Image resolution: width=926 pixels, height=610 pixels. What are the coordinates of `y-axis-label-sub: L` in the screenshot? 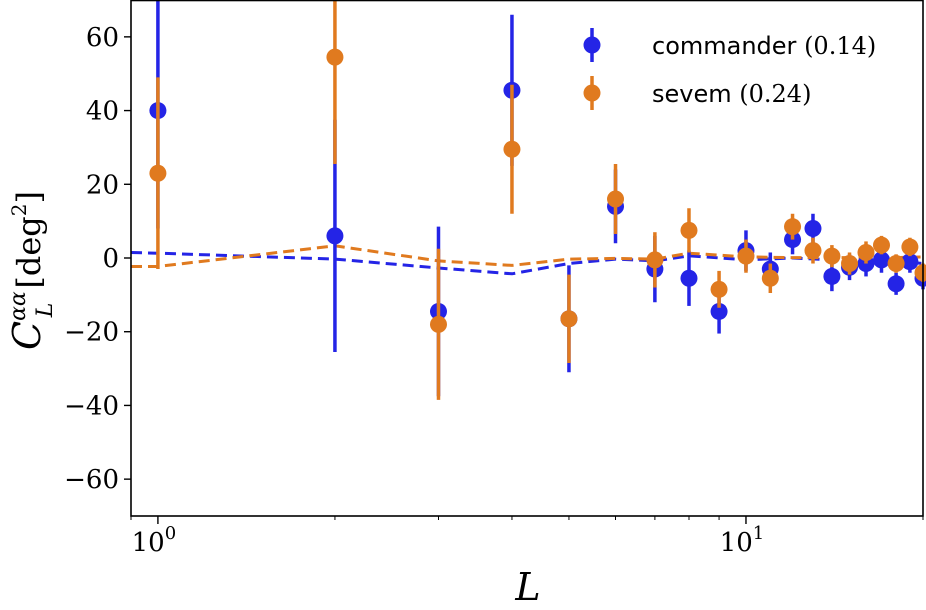 It's located at (45, 311).